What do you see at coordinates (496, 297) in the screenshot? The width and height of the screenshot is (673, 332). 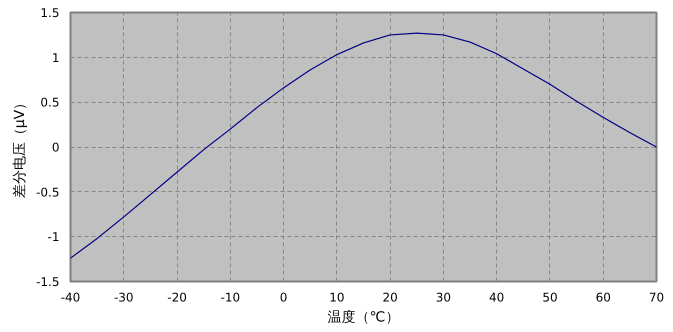 I see `x-tick-label: 40` at bounding box center [496, 297].